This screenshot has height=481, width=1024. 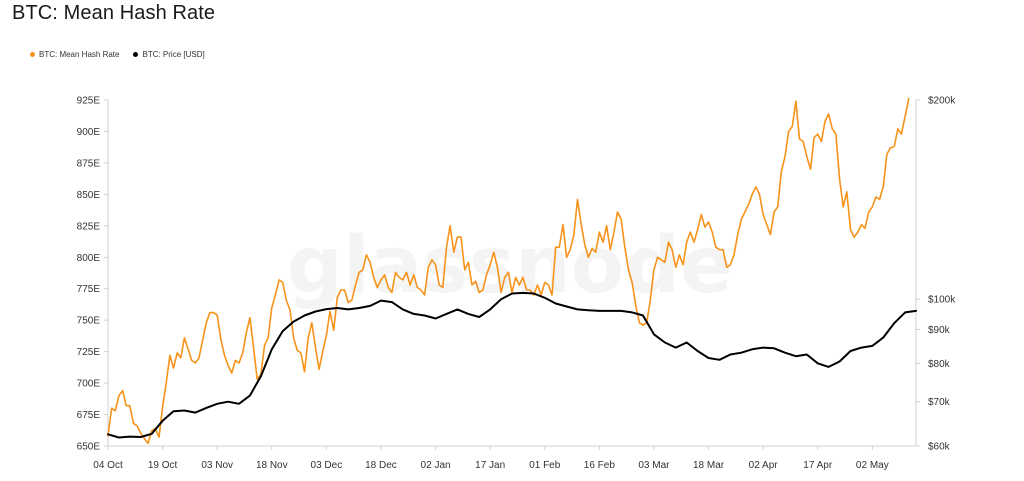 What do you see at coordinates (939, 447) in the screenshot?
I see `y-right-tick-label: $60k` at bounding box center [939, 447].